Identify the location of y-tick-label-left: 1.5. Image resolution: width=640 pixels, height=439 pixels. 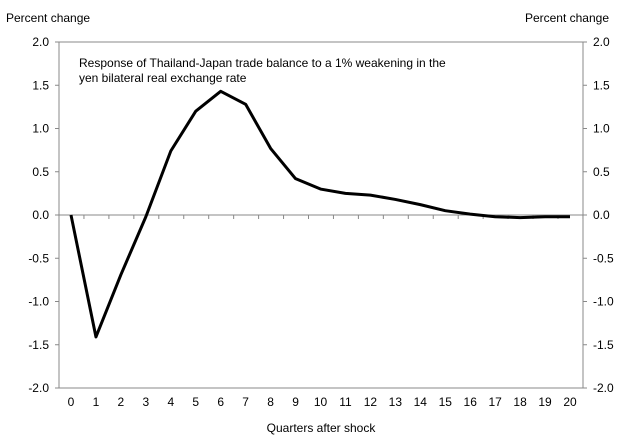
(40, 85).